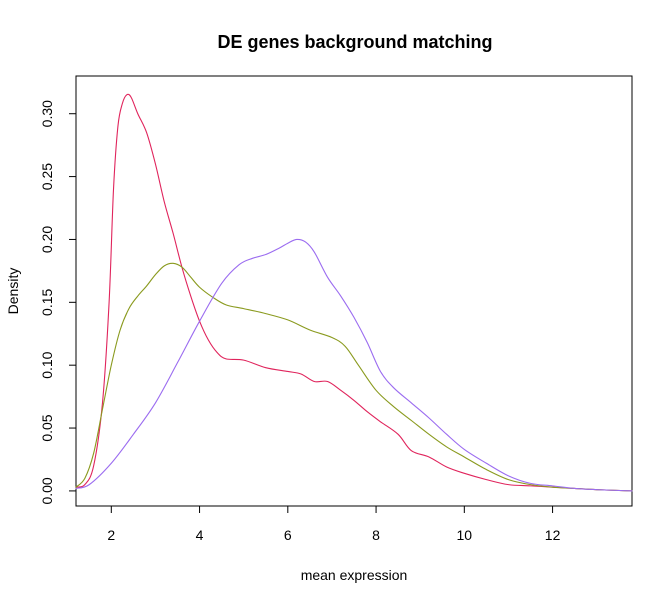  I want to click on y-tick-label: 0.20, so click(47, 239).